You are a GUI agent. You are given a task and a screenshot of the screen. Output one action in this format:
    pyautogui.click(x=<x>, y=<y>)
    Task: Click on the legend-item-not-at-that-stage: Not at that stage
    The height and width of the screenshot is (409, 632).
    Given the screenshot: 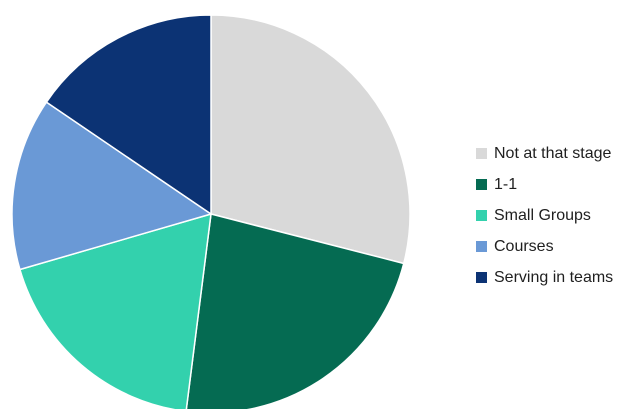 What is the action you would take?
    pyautogui.click(x=554, y=153)
    